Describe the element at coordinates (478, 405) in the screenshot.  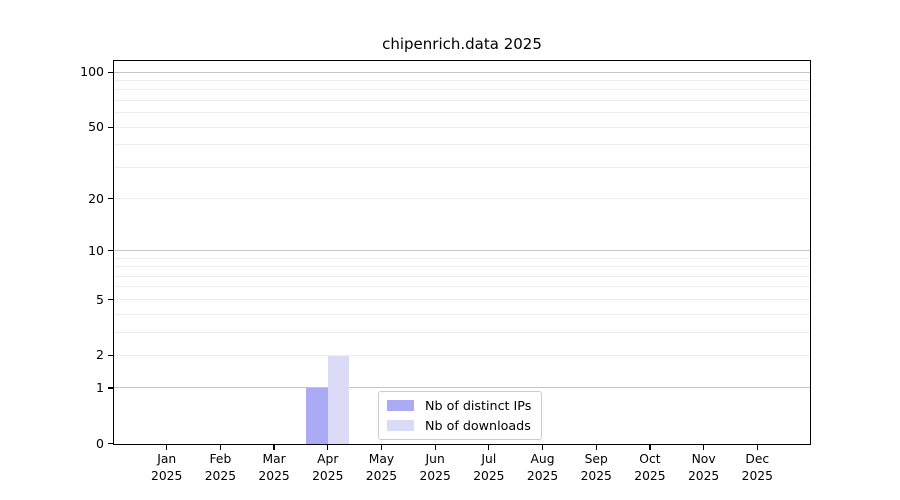
I see `legend-label: Nb of distinct IPs` at that location.